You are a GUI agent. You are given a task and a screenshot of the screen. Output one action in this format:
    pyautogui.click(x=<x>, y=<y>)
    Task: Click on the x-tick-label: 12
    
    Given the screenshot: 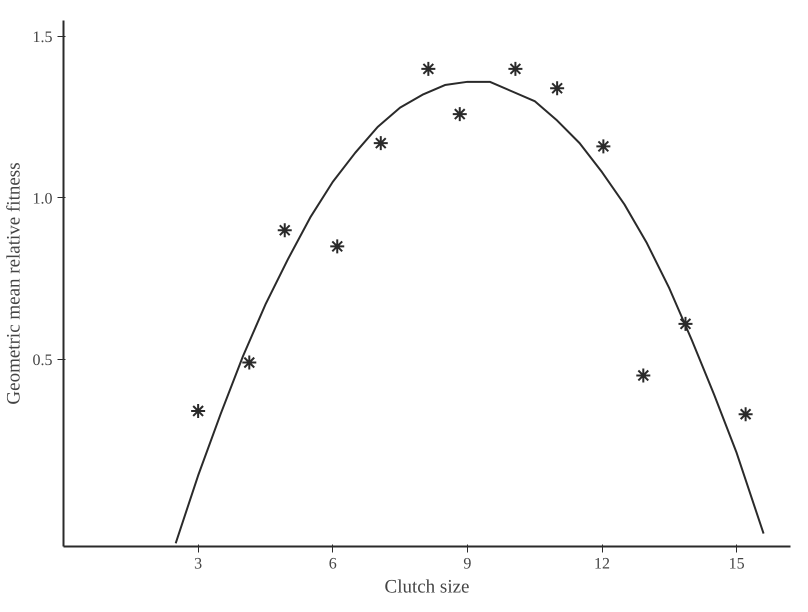 What is the action you would take?
    pyautogui.click(x=602, y=564)
    